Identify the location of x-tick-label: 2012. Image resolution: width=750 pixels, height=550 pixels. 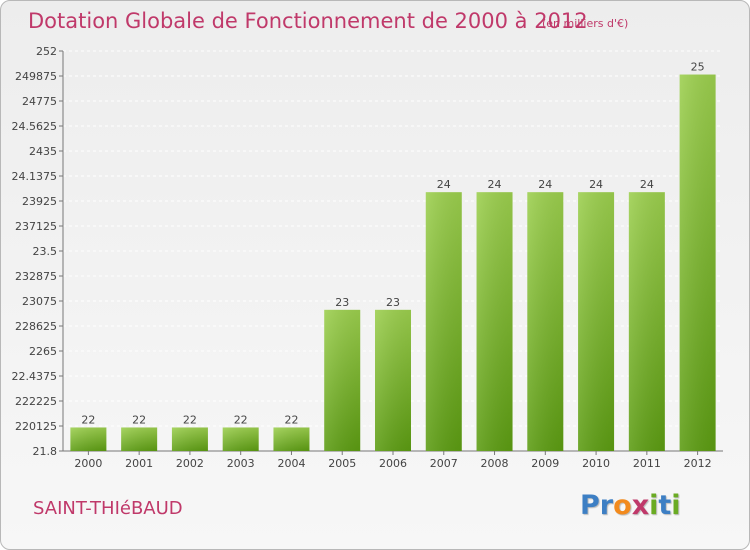
(698, 463).